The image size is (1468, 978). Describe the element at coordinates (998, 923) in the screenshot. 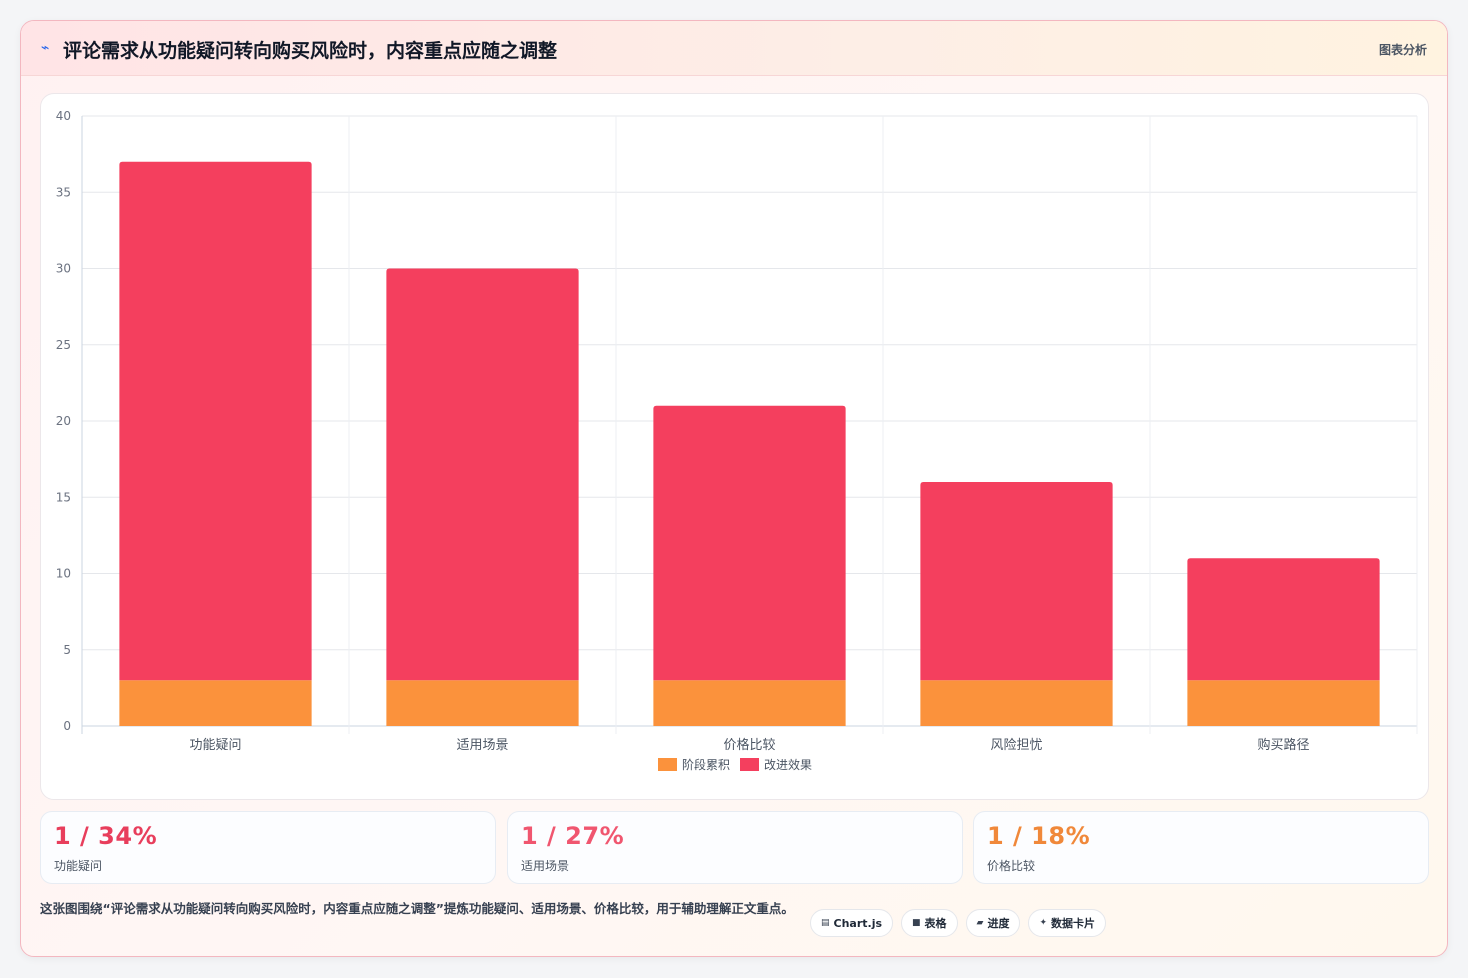

I see `chip-label: 进度` at that location.